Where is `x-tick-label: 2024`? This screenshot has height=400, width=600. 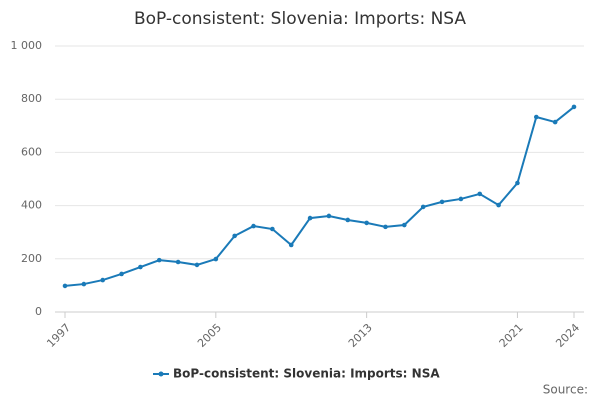
x-tick-label: 2024 is located at coordinates (567, 335).